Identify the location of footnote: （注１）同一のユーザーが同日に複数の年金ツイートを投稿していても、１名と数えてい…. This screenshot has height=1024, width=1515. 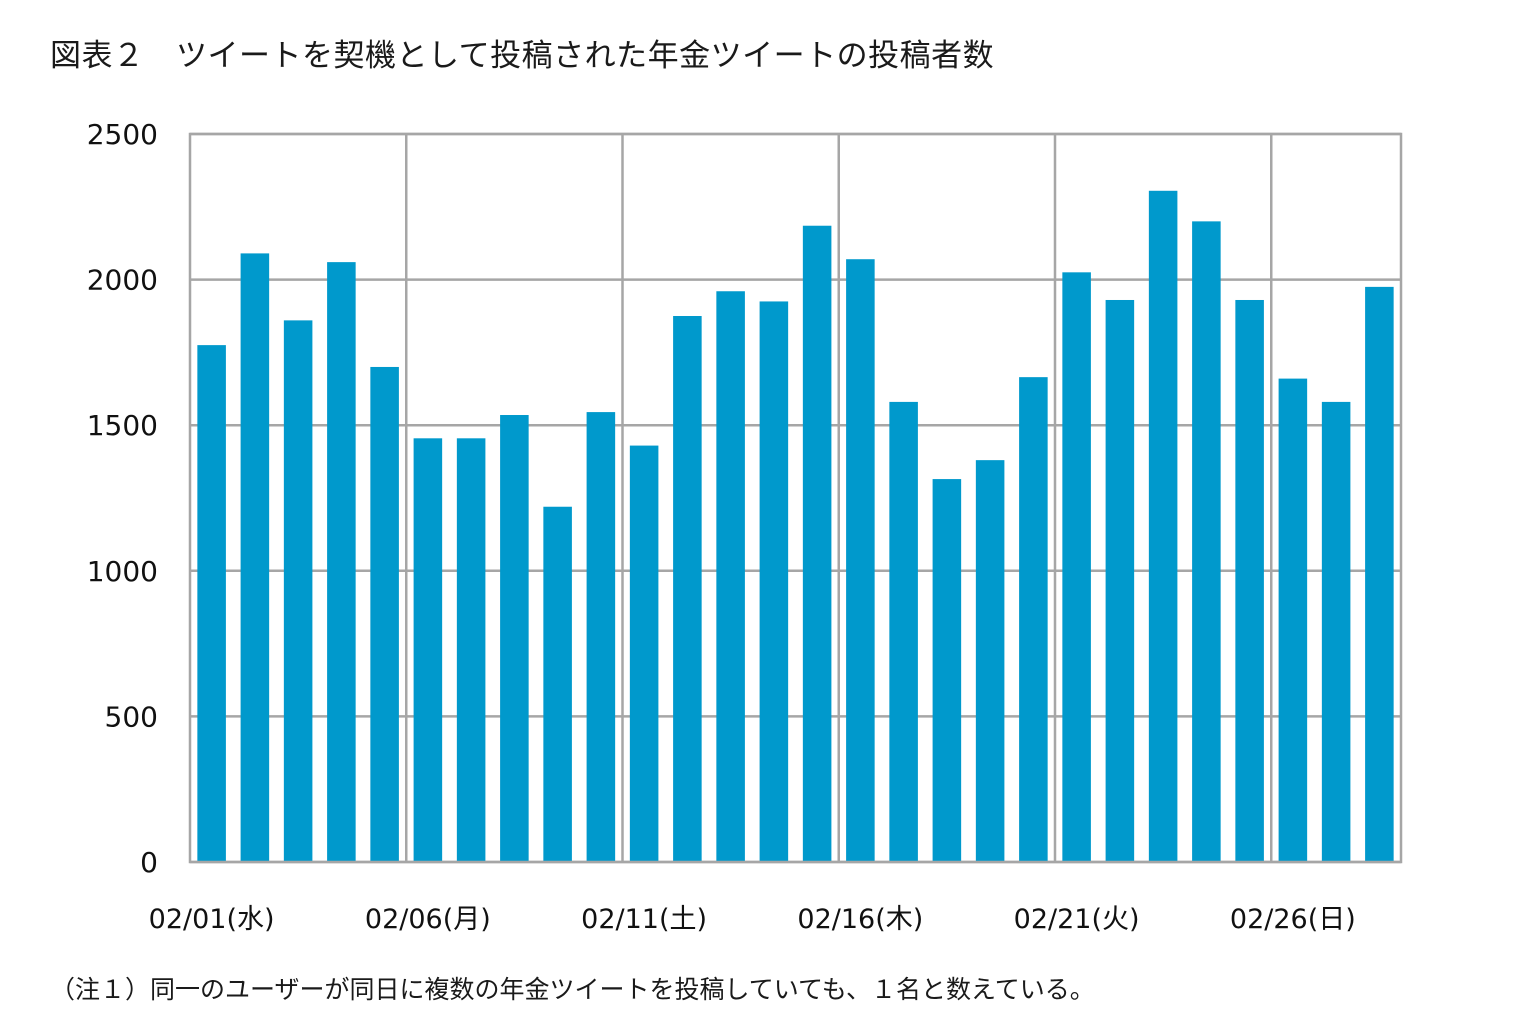
(572, 989).